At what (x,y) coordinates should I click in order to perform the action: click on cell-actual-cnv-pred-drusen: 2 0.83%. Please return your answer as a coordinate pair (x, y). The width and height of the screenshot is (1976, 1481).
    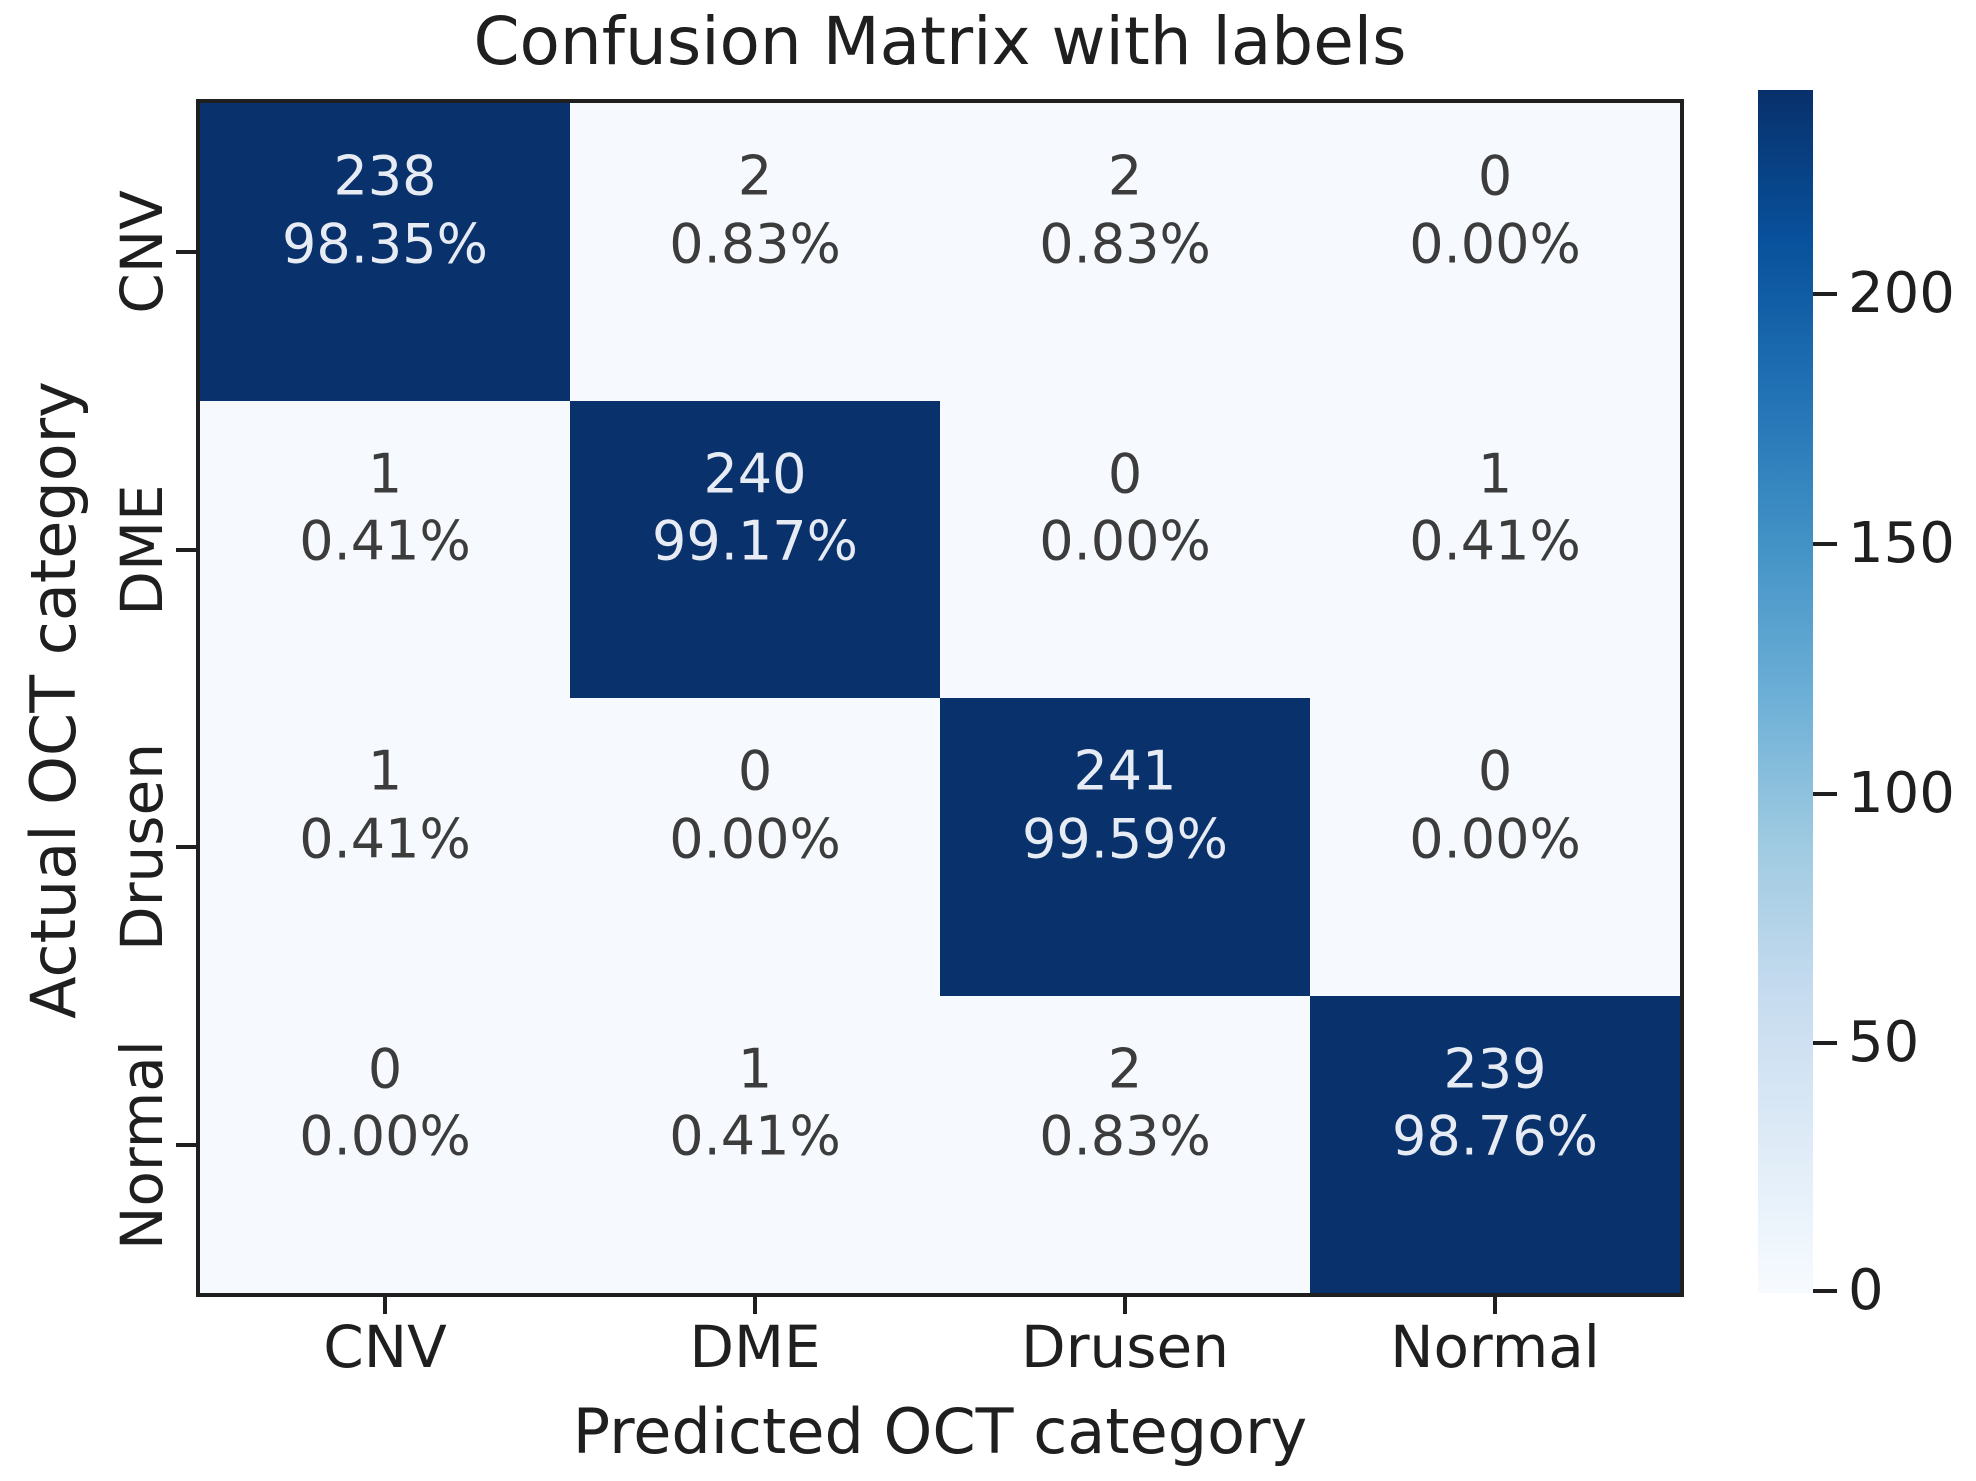
    Looking at the image, I should click on (1125, 252).